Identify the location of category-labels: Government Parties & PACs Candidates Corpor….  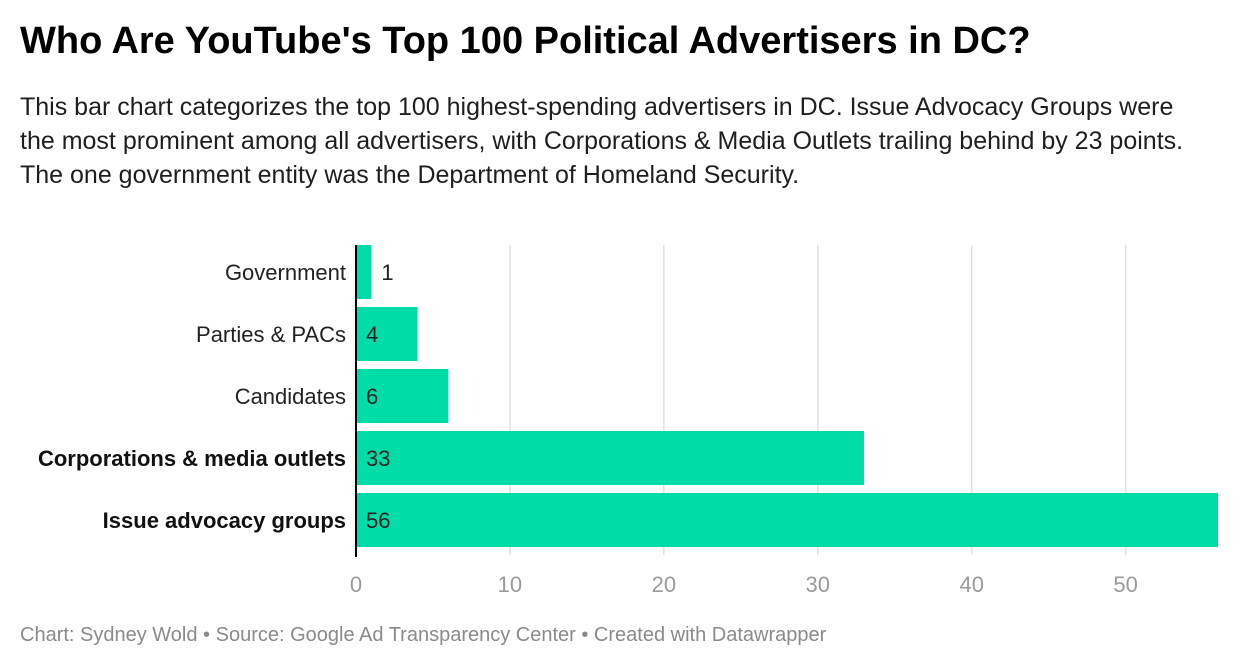
(192, 396).